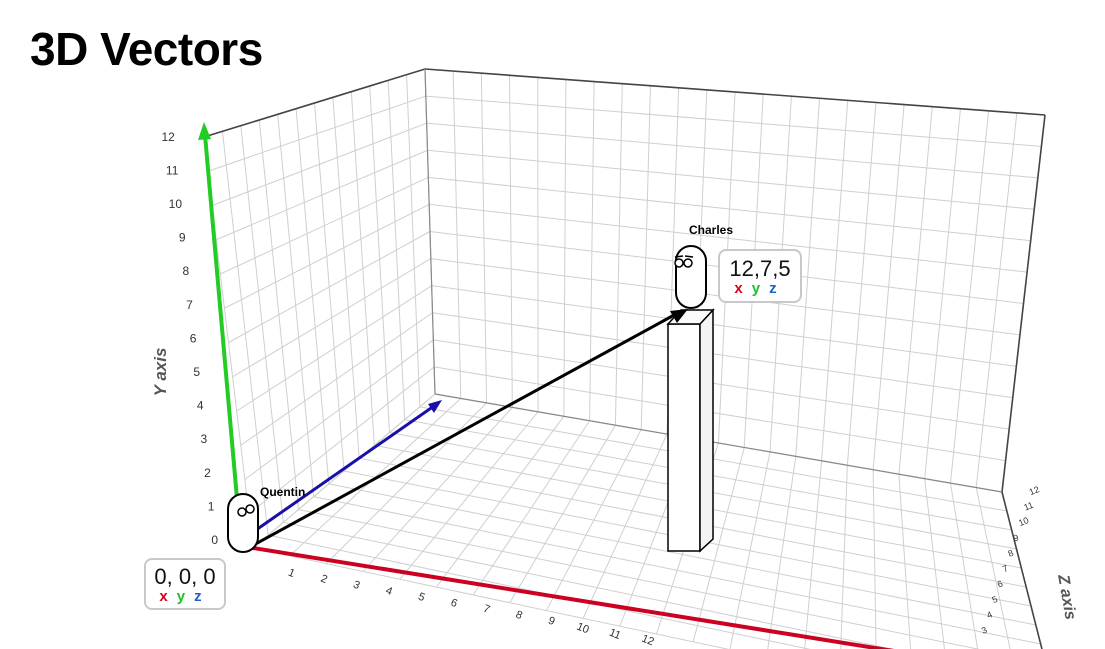 This screenshot has height=649, width=1105. Describe the element at coordinates (984, 630) in the screenshot. I see `z-tick-label: 3` at that location.